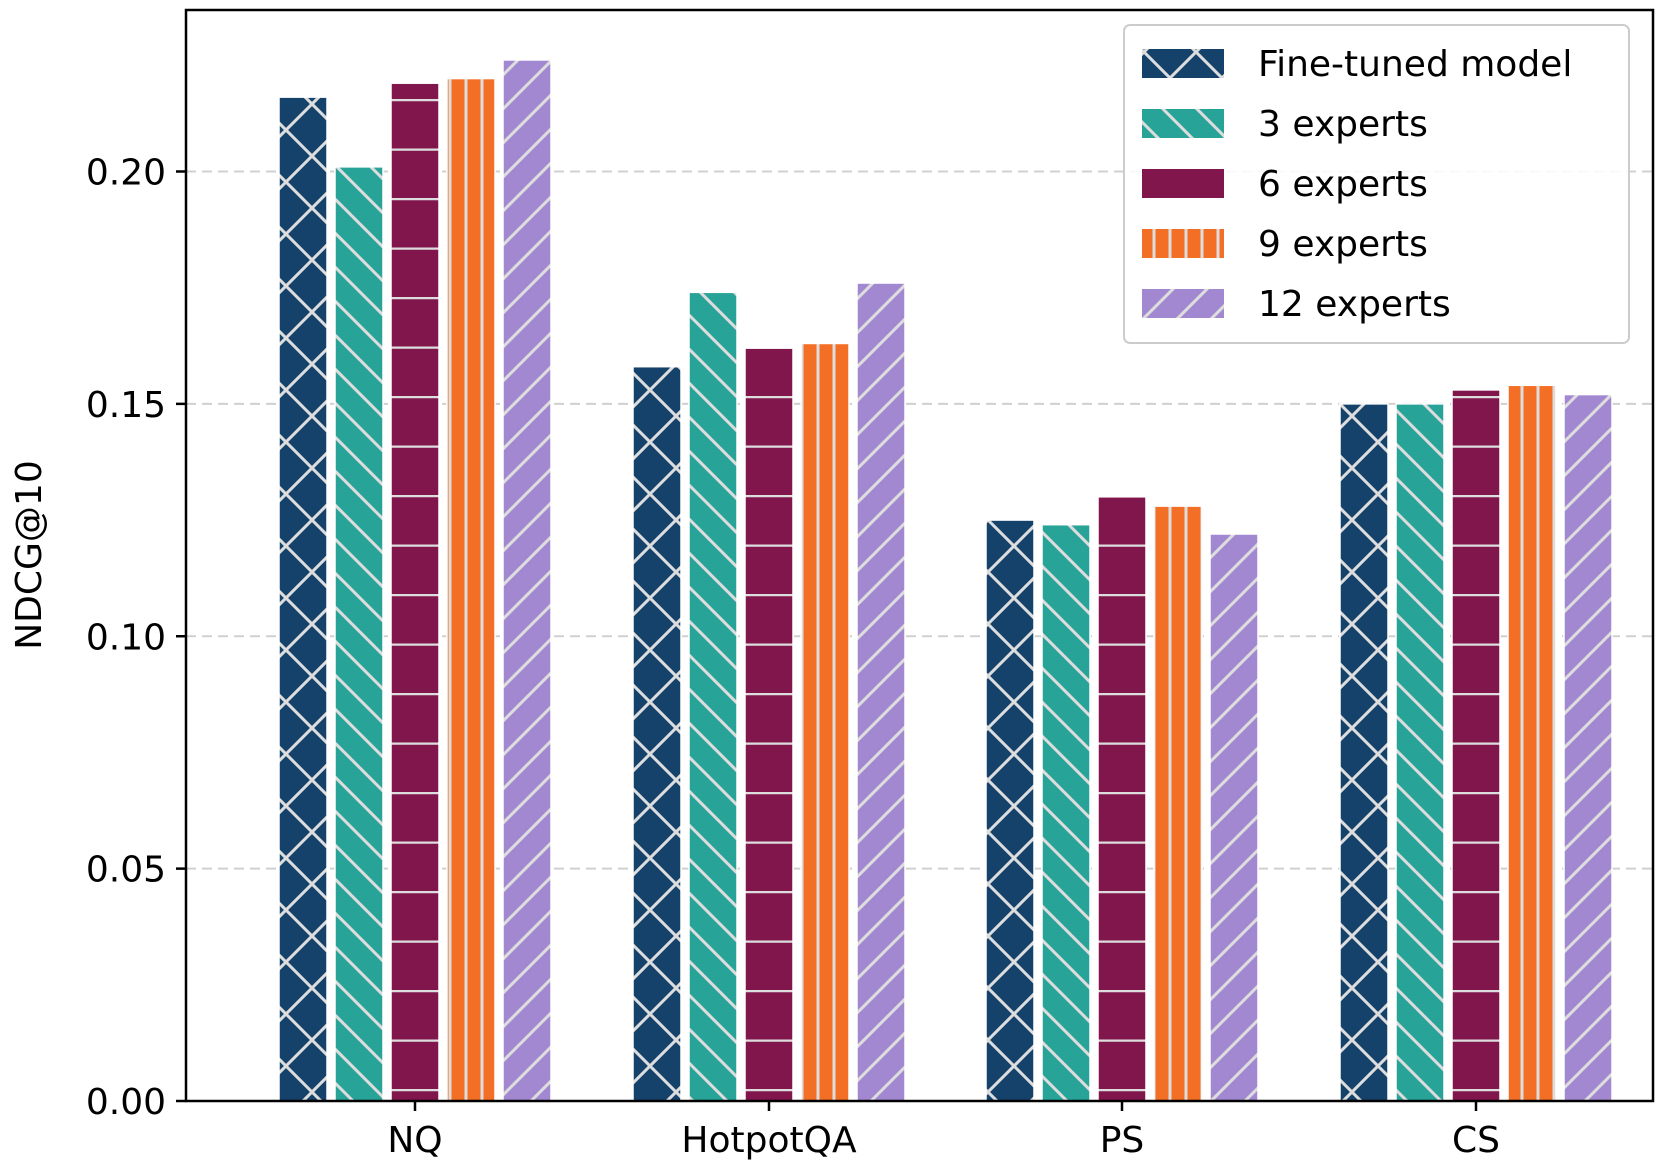 This screenshot has width=1660, height=1169. I want to click on legend-item: 3 experts, so click(1285, 124).